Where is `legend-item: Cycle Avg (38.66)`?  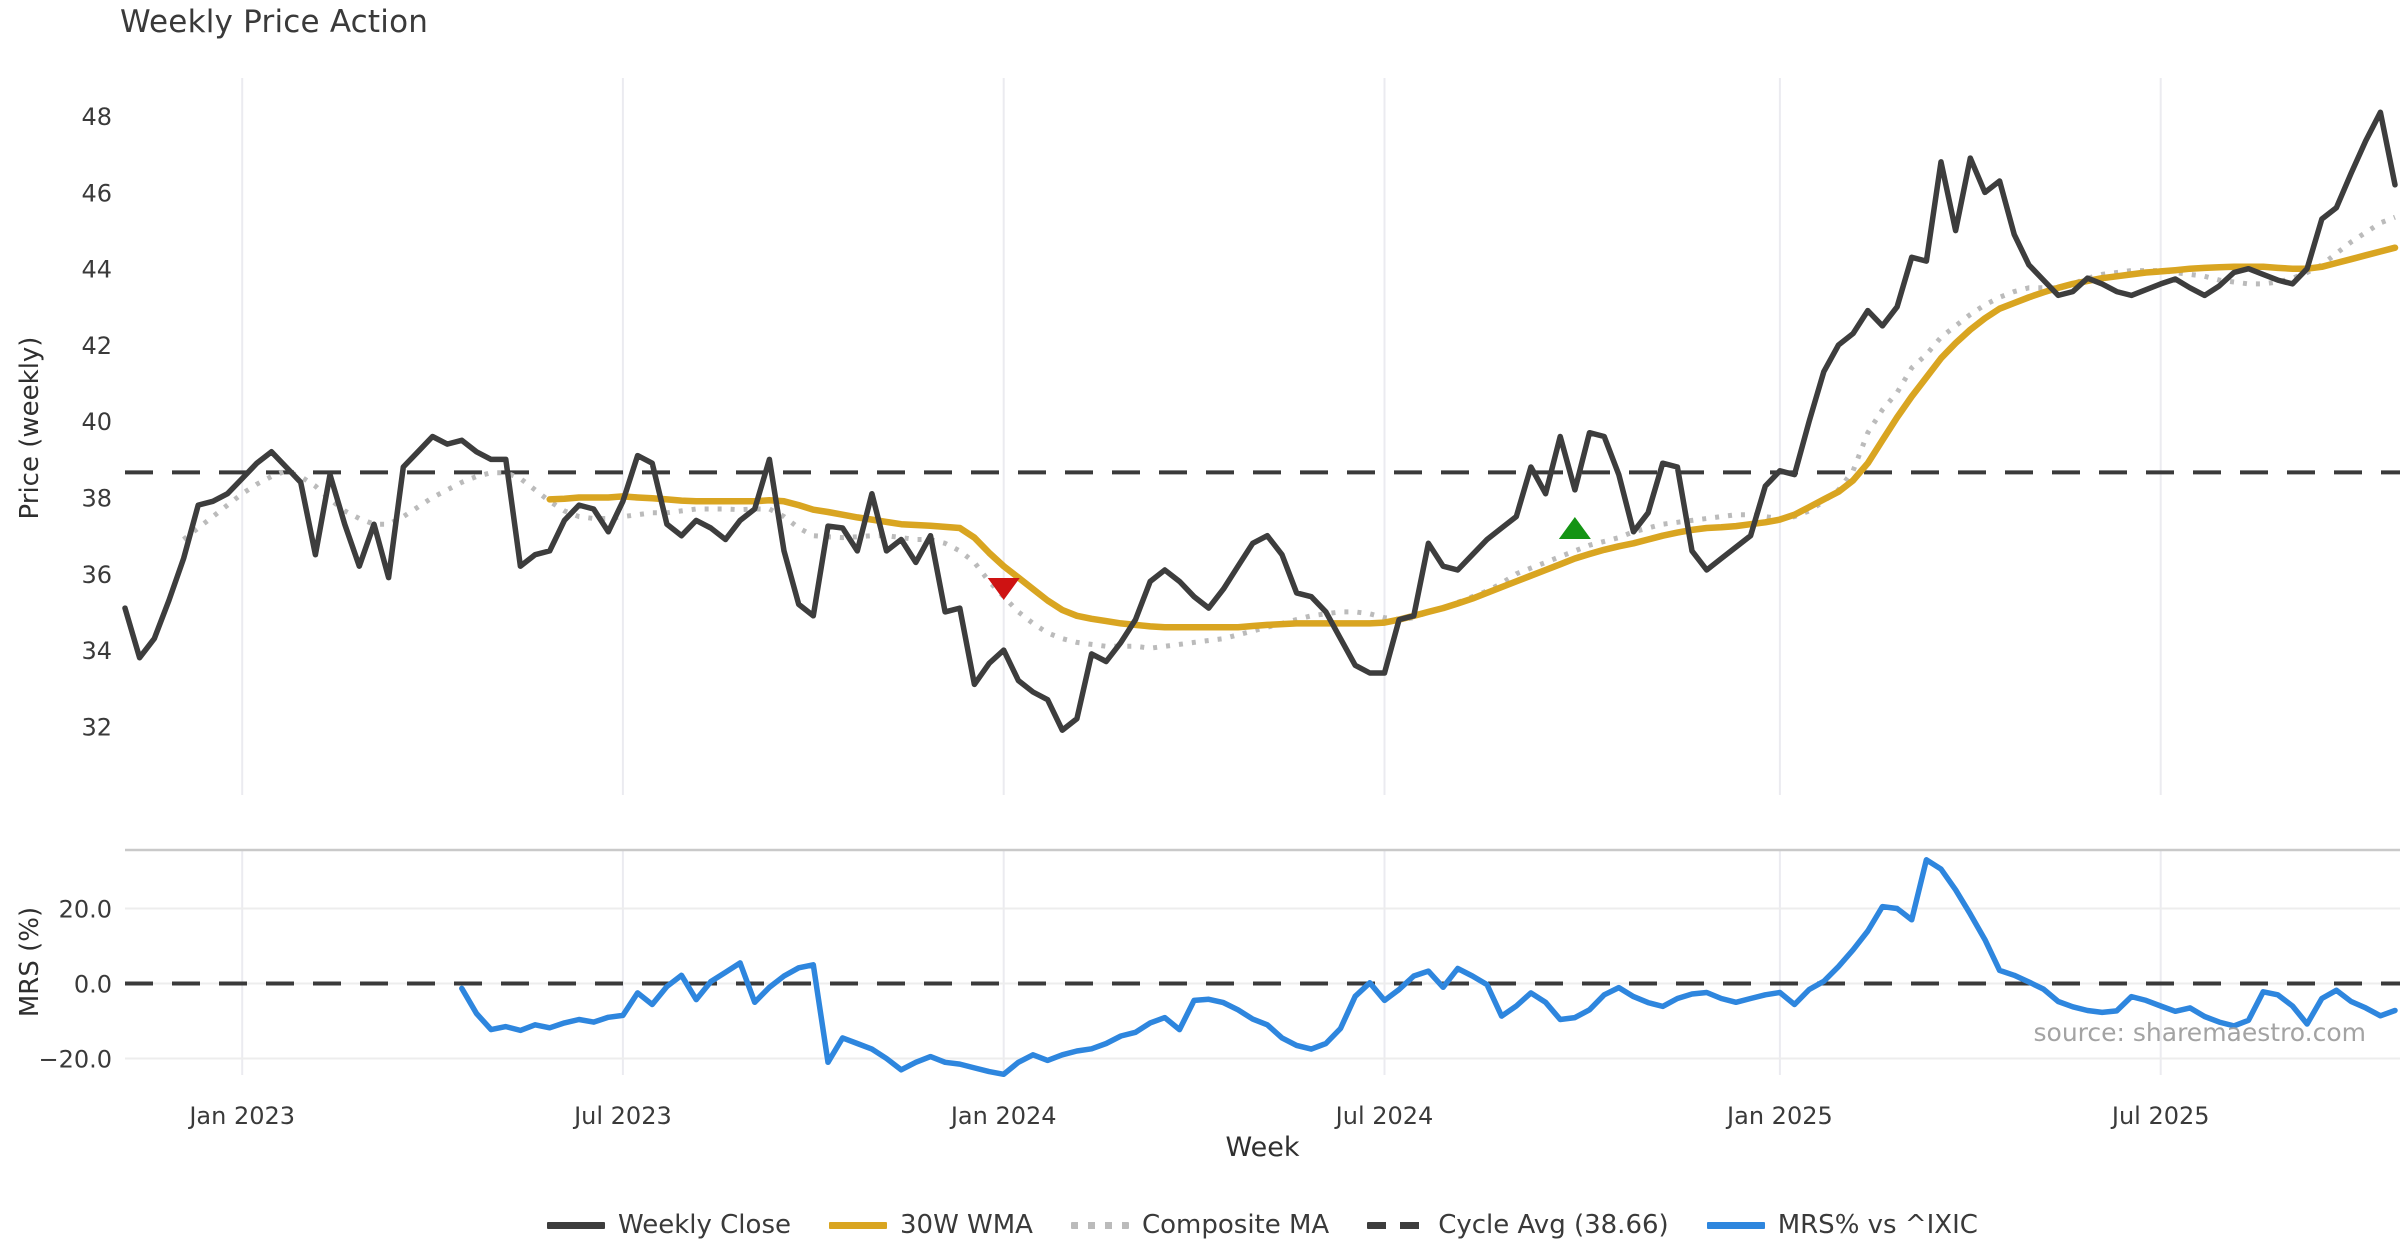 legend-item: Cycle Avg (38.66) is located at coordinates (1518, 1225).